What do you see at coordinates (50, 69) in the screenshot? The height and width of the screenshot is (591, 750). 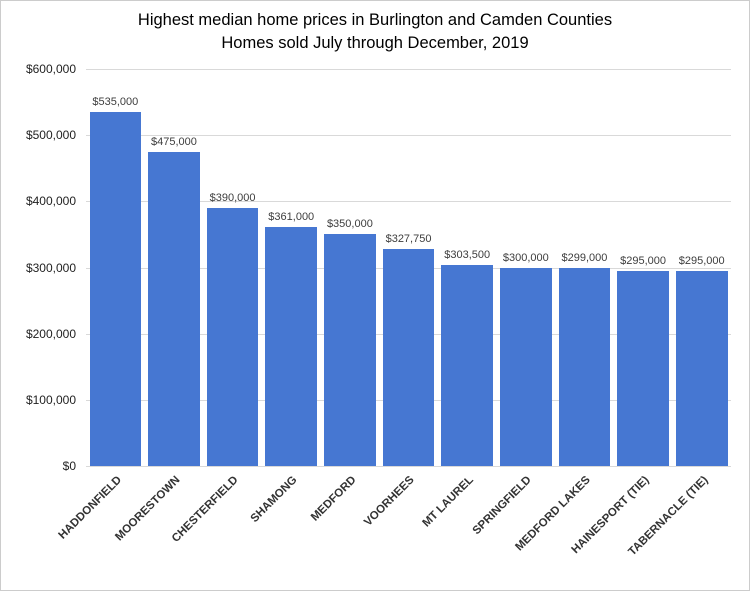 I see `y-tick-label: $600,000` at bounding box center [50, 69].